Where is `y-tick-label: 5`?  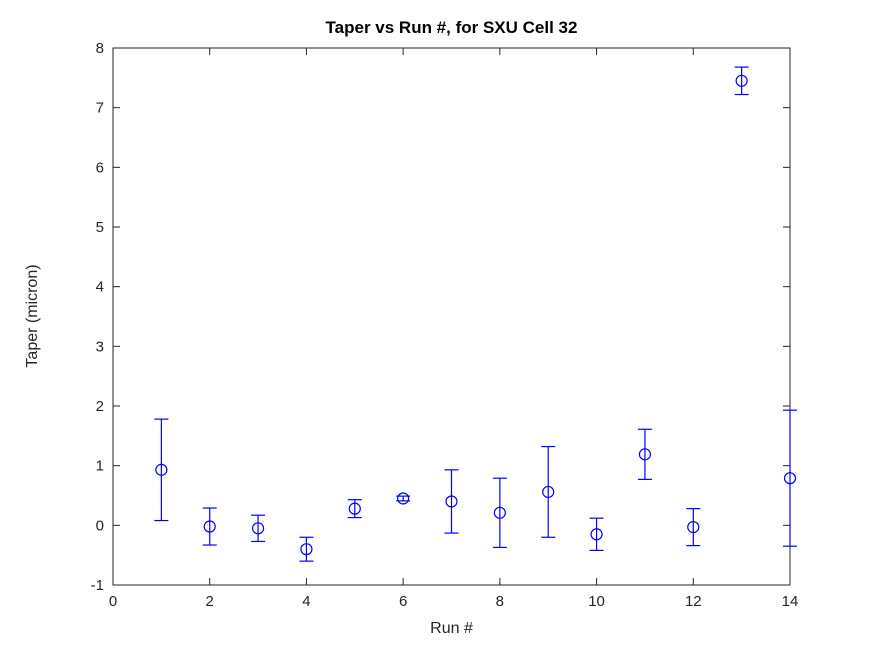 y-tick-label: 5 is located at coordinates (100, 227).